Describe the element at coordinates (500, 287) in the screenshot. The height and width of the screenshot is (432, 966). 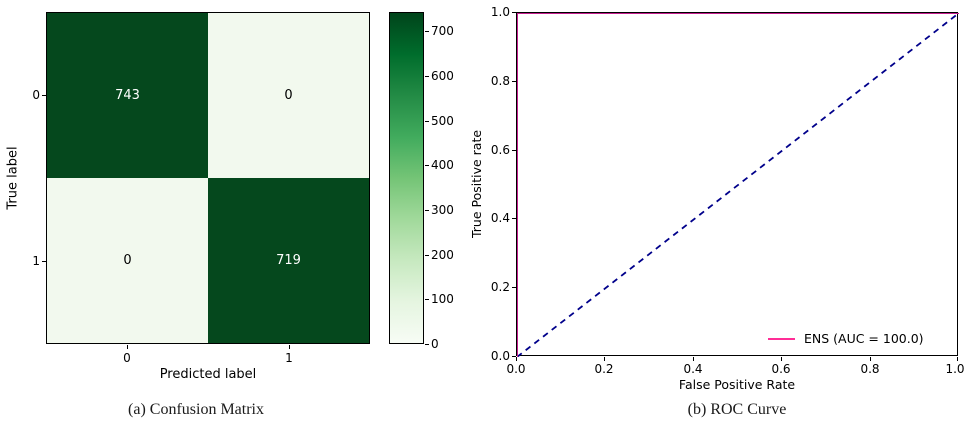
I see `roc-y-tick-0.2: 0.2` at that location.